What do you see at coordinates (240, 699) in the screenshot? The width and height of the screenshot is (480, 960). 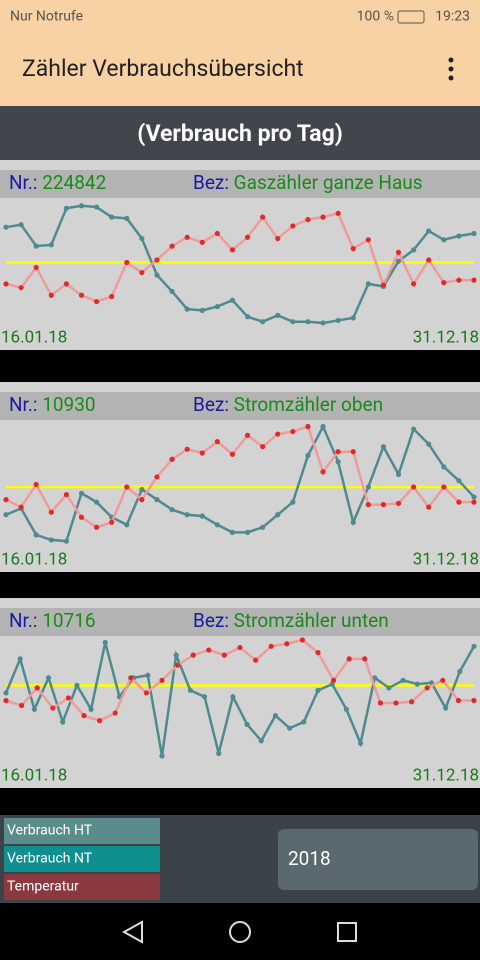 I see `series-line` at bounding box center [240, 699].